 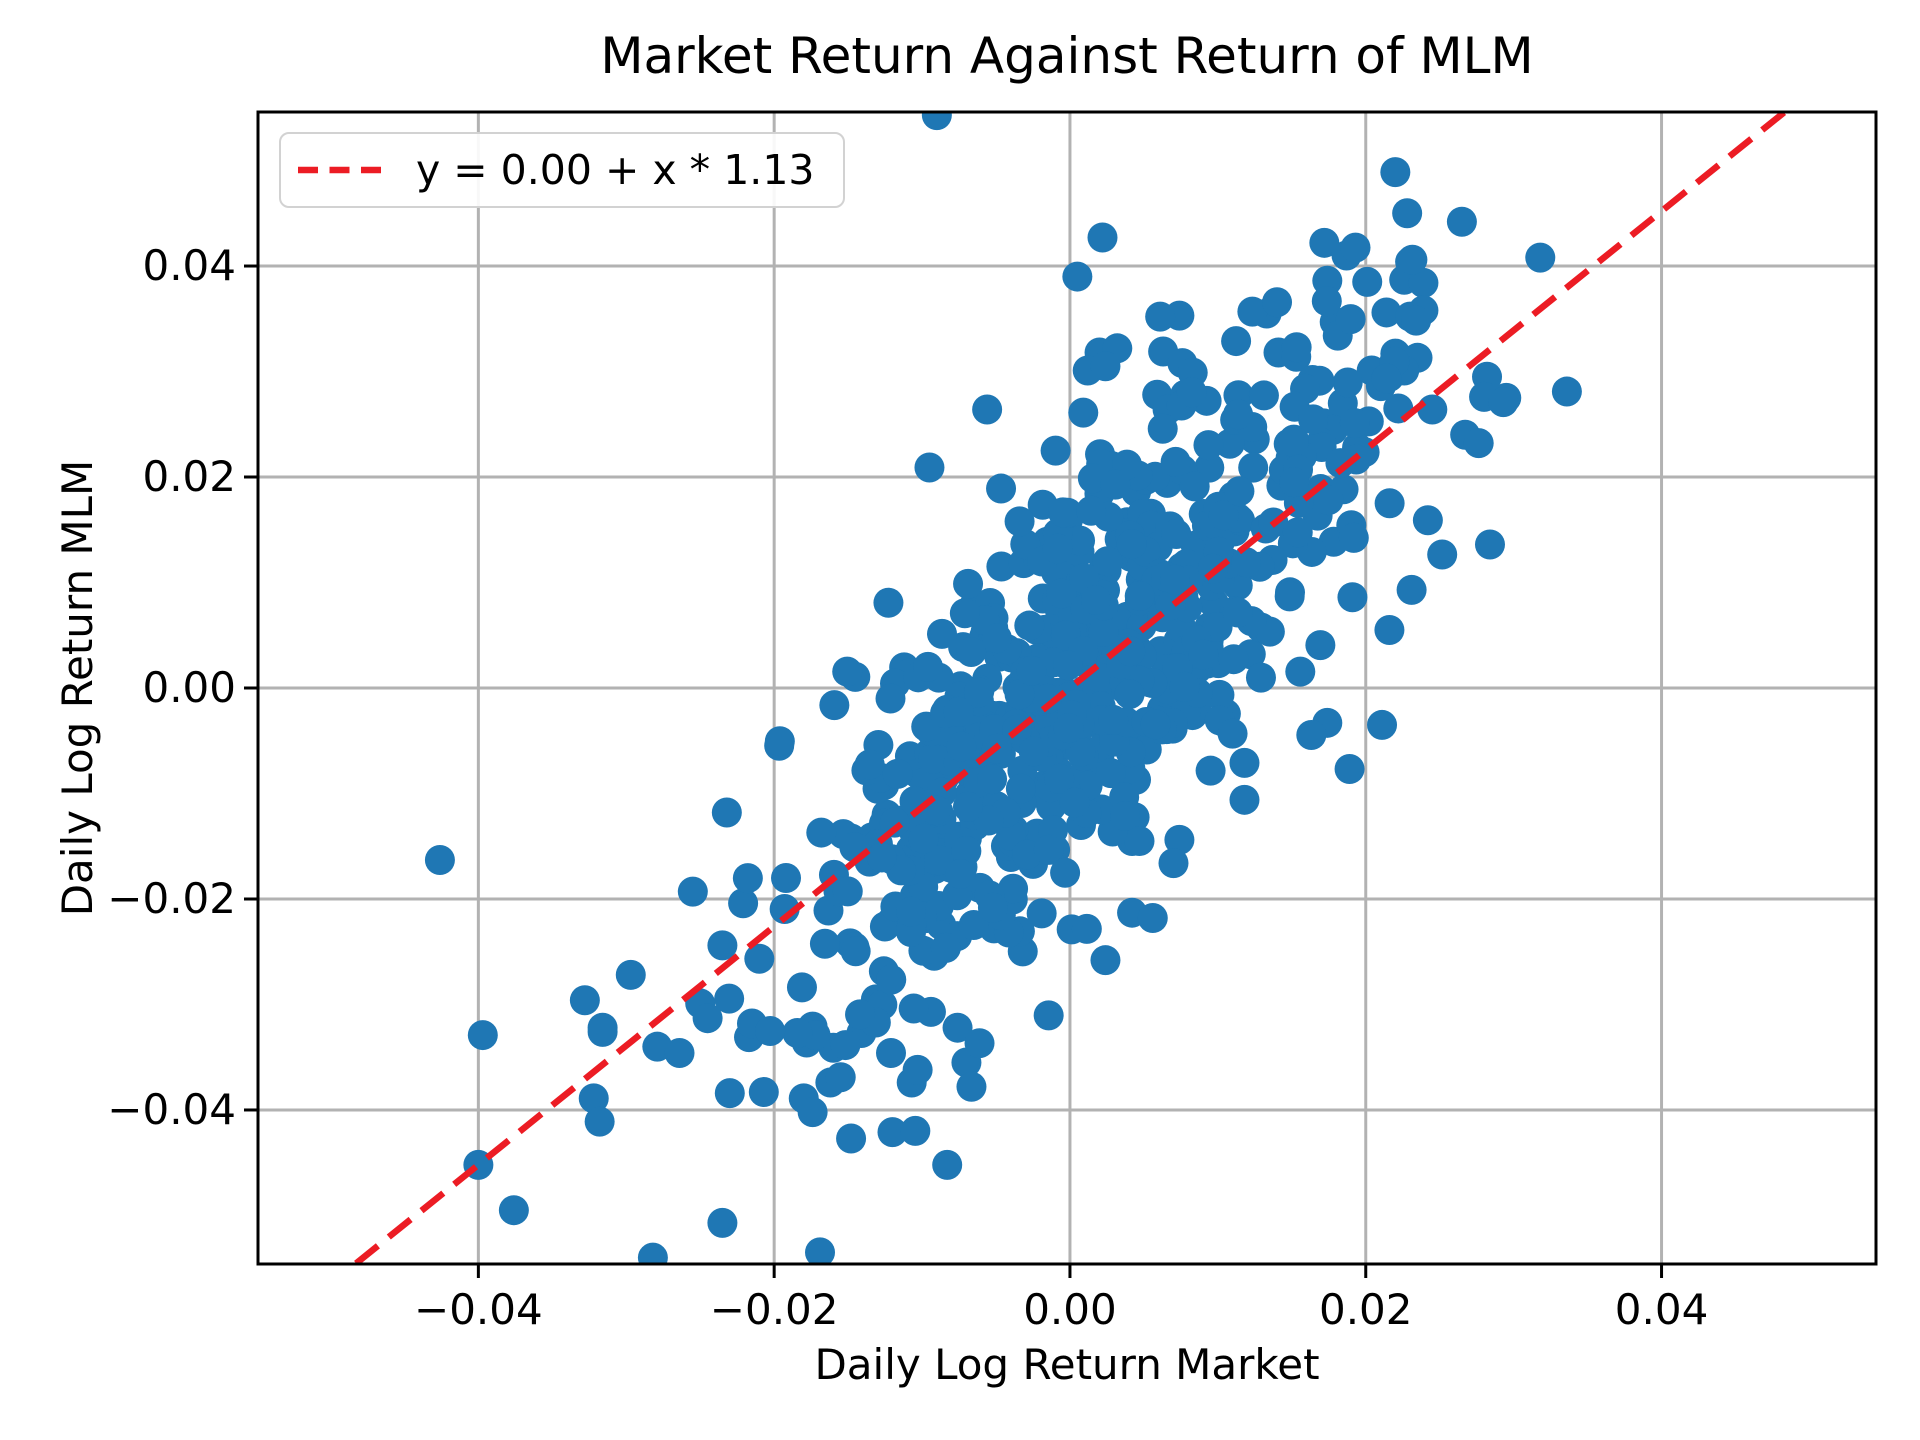 I want to click on legend-label: y = 0.00 + x * 1.13, so click(x=615, y=170).